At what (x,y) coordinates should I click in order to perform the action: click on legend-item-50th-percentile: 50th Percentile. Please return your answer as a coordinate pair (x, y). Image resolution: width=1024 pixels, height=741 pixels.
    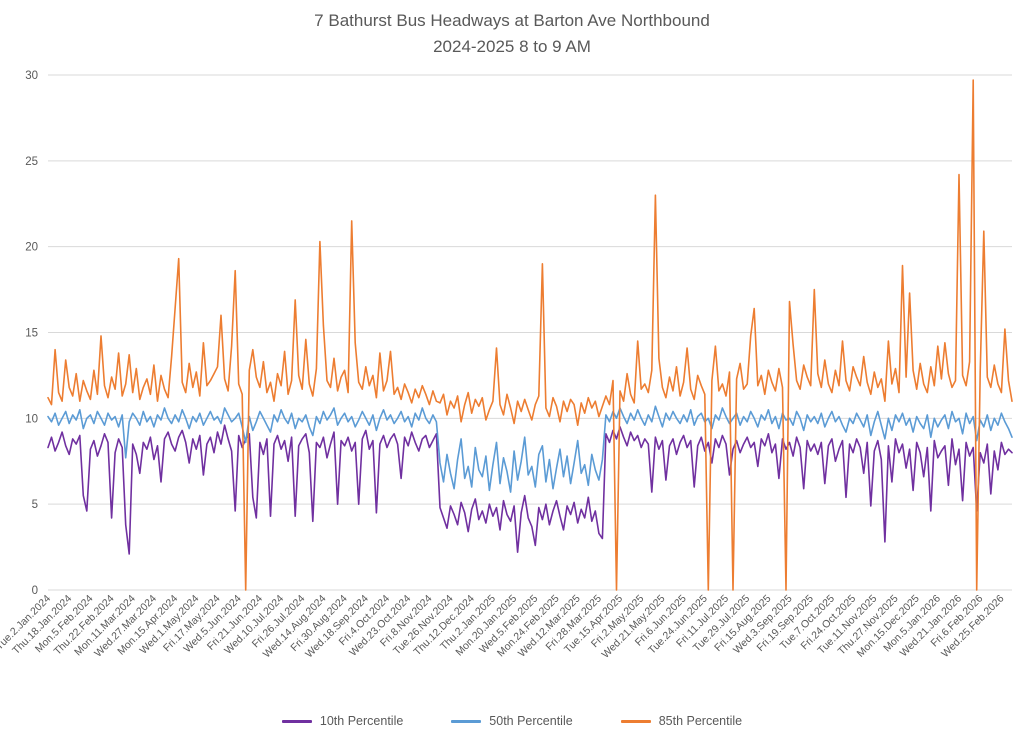
    Looking at the image, I should click on (512, 721).